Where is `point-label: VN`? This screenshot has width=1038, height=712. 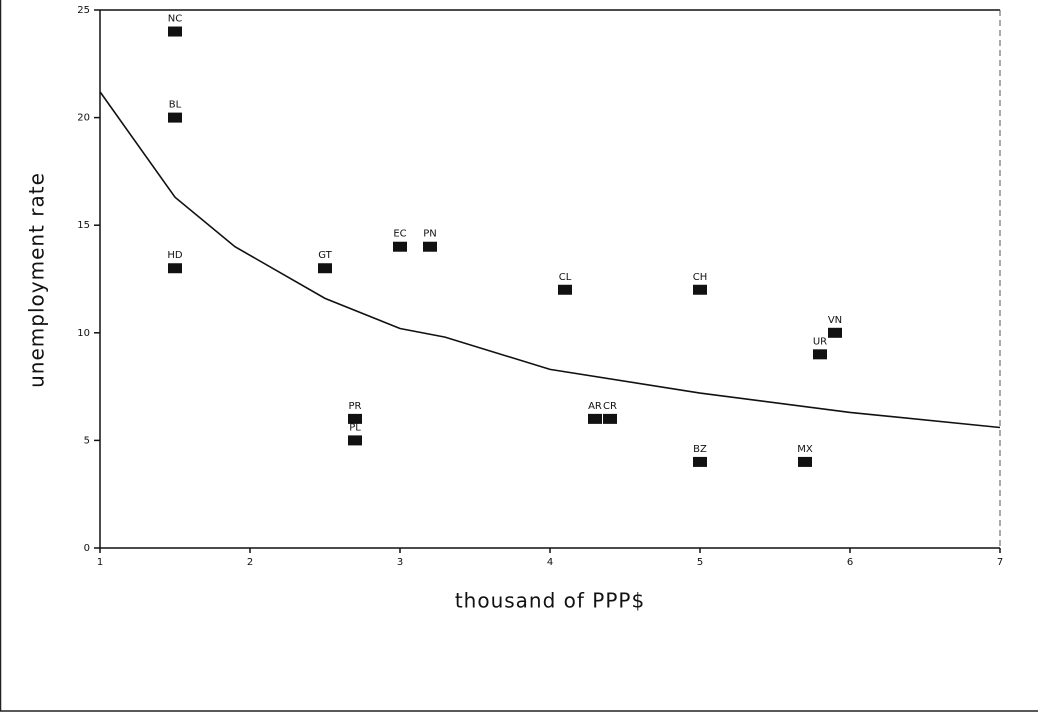
point-label: VN is located at coordinates (835, 320).